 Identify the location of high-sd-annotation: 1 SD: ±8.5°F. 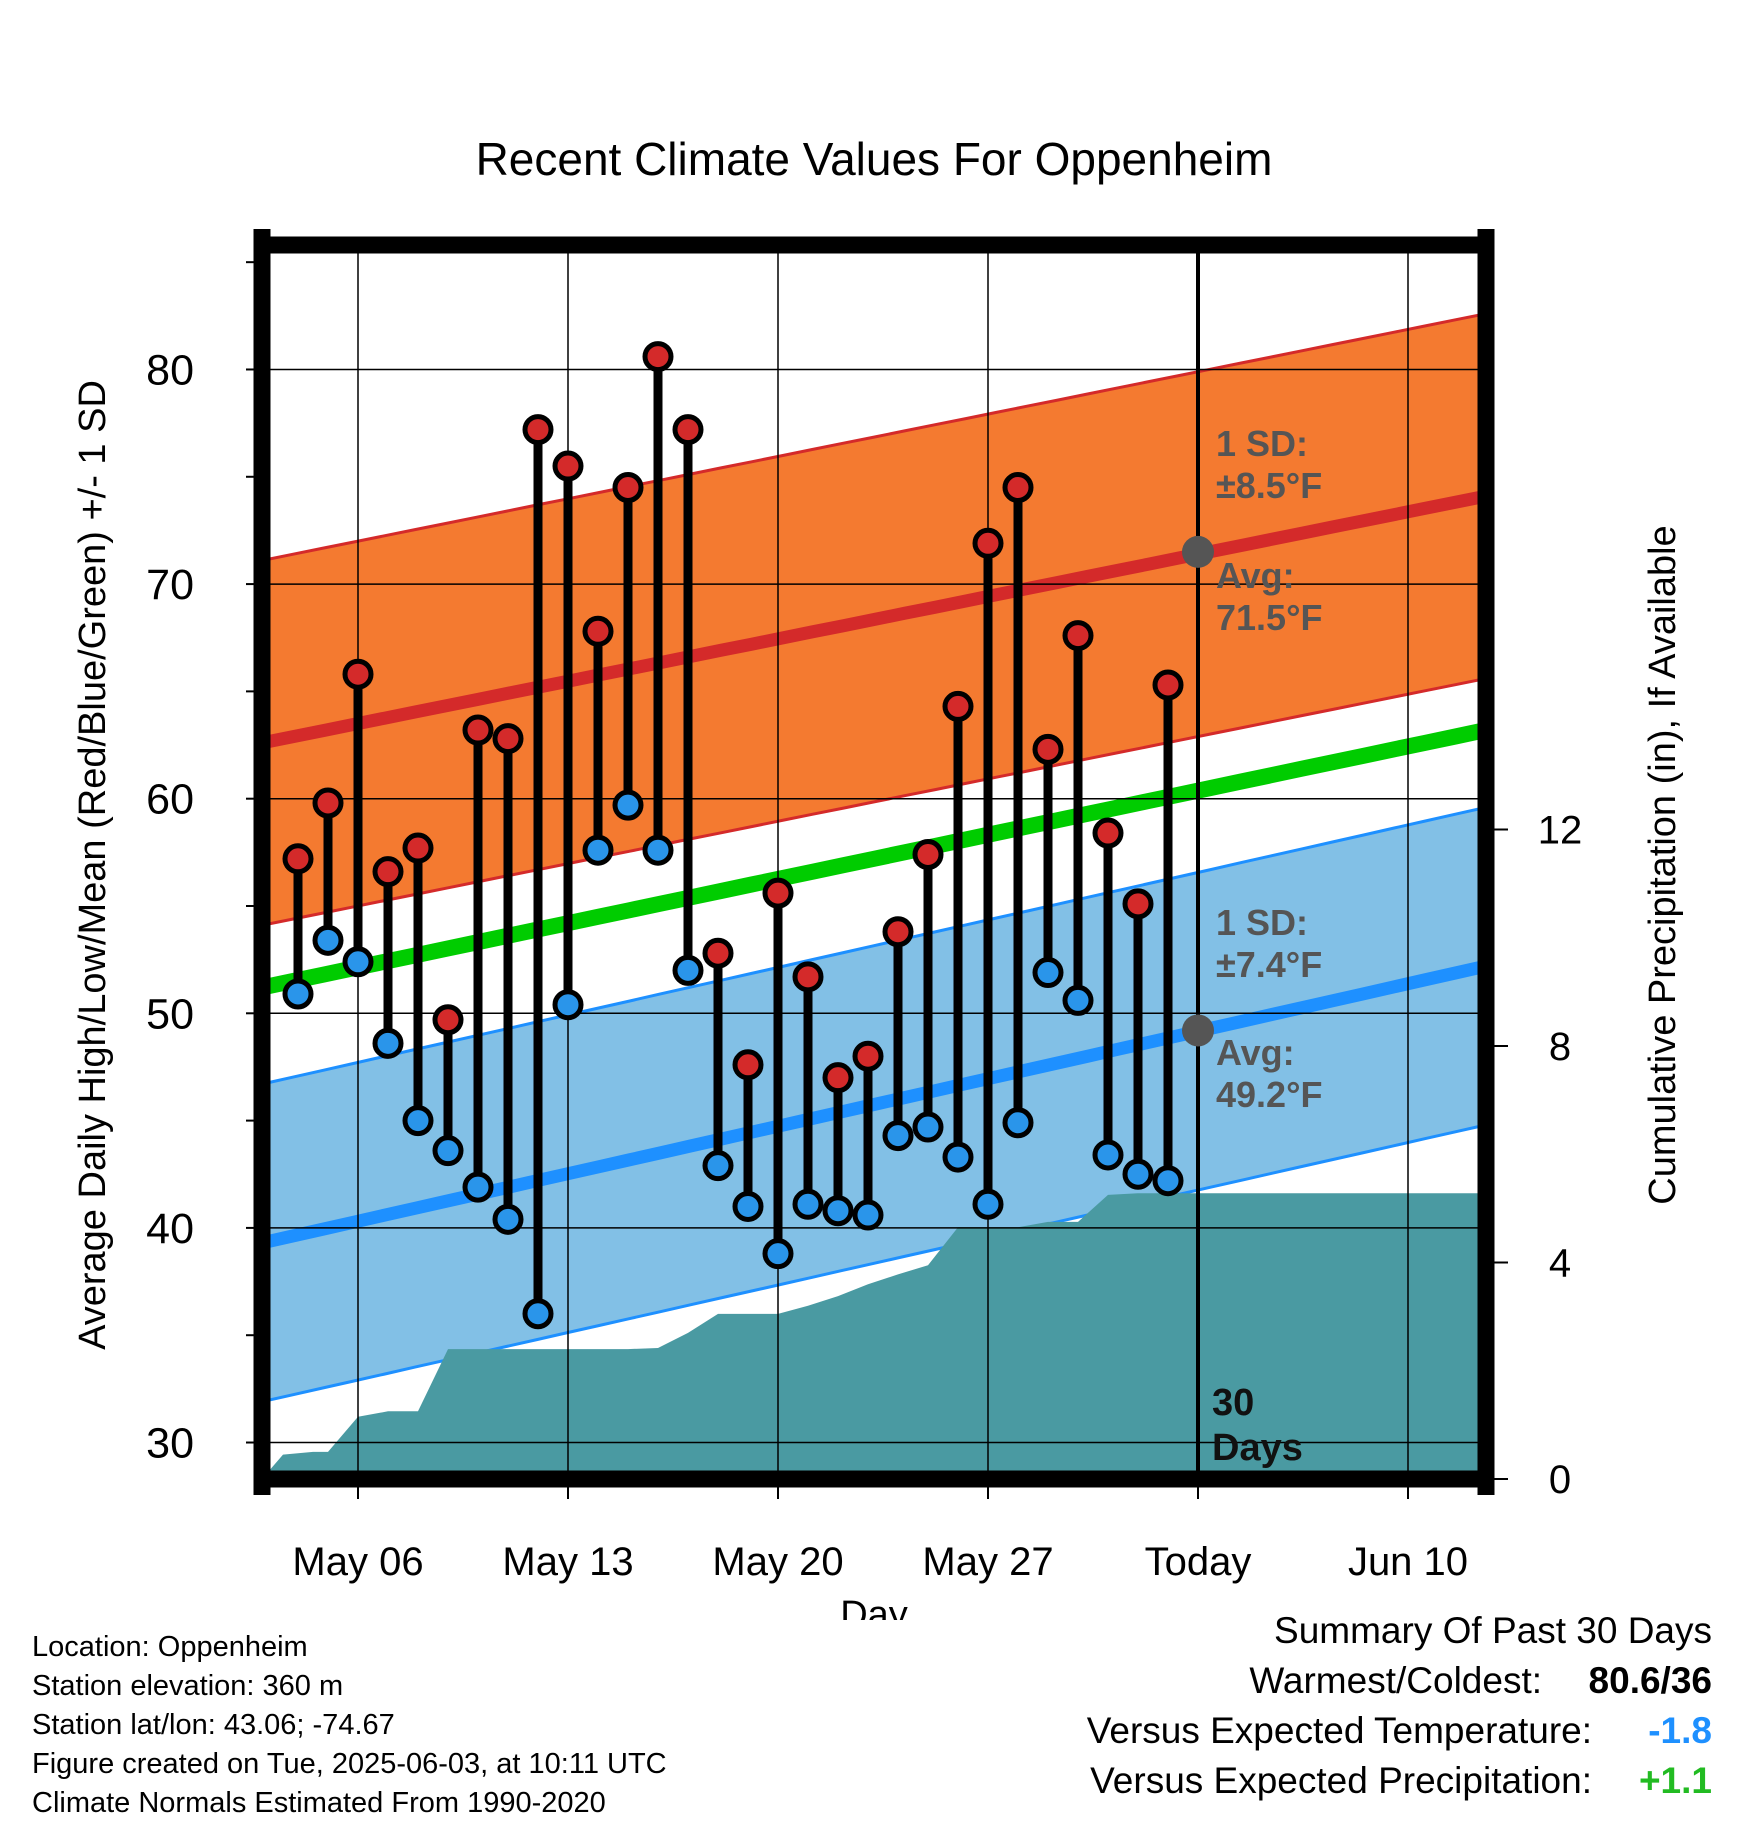
(1269, 464).